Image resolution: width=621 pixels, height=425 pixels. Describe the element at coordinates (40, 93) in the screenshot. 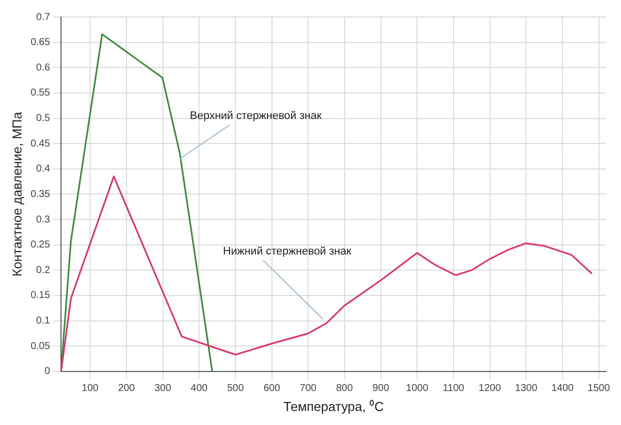

I see `y-tick-label: 0.55` at that location.